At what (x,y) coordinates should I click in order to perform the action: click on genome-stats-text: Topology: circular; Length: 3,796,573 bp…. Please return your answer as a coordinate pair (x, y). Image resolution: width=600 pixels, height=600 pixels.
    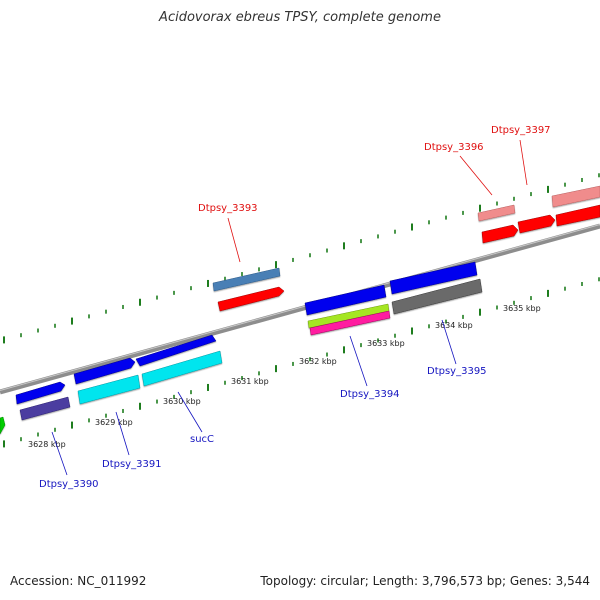
    Looking at the image, I should click on (425, 581).